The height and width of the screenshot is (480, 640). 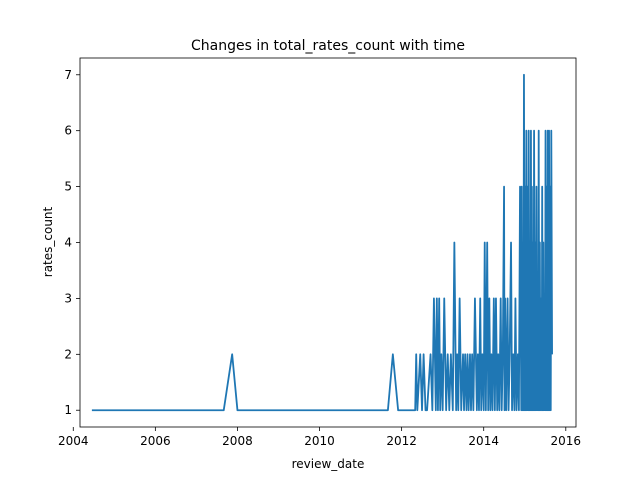 I want to click on x-tick-label: 2004, so click(x=73, y=441).